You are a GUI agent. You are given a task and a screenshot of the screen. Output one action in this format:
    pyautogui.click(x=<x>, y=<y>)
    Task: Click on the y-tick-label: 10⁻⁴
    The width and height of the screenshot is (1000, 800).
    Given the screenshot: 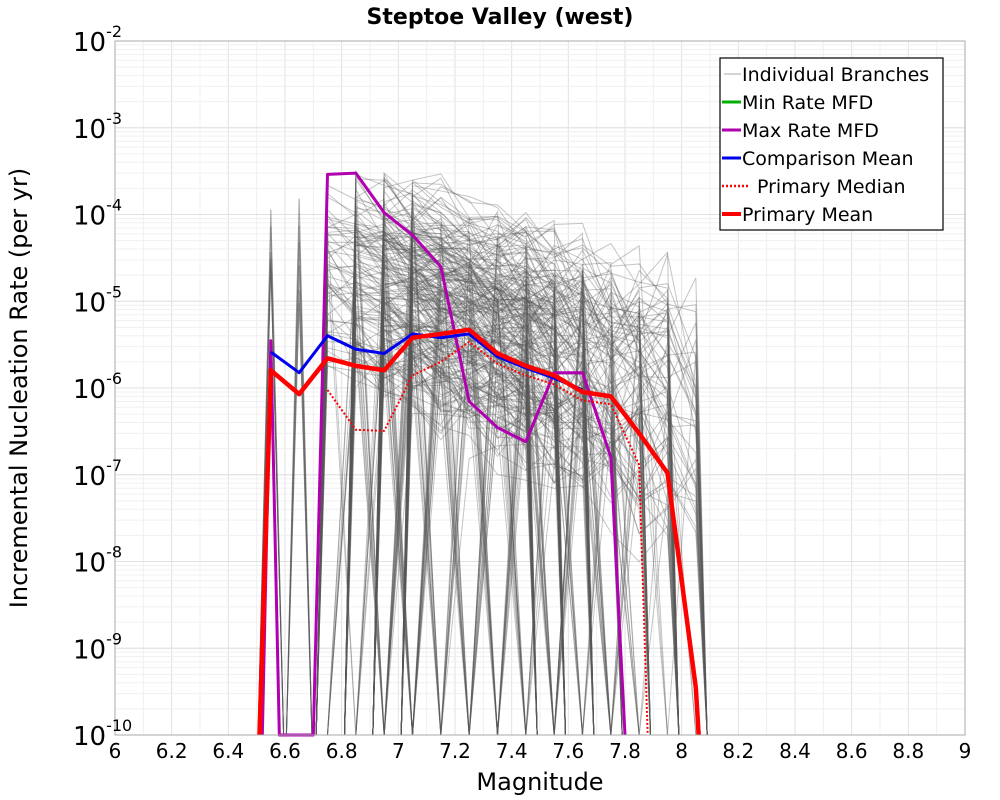 What is the action you would take?
    pyautogui.click(x=97, y=214)
    